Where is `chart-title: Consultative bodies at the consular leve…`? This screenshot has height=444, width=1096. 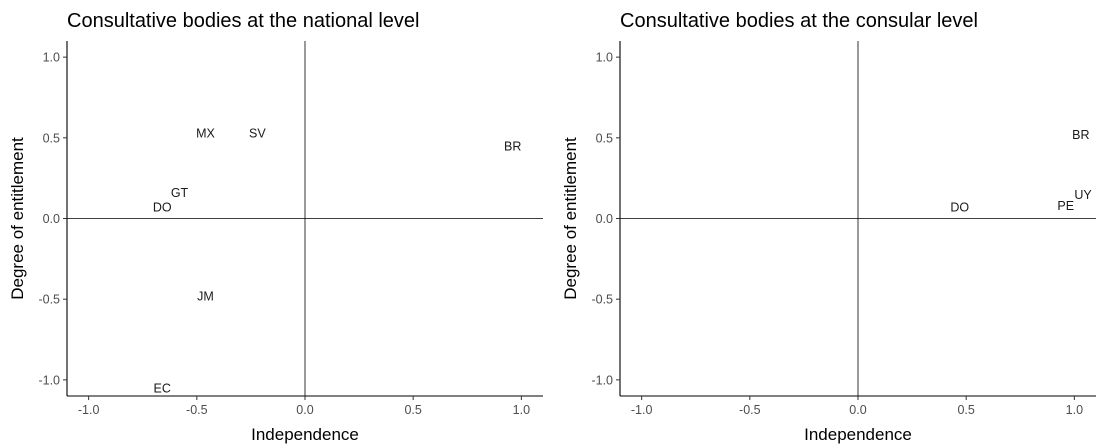 chart-title: Consultative bodies at the consular leve… is located at coordinates (799, 21).